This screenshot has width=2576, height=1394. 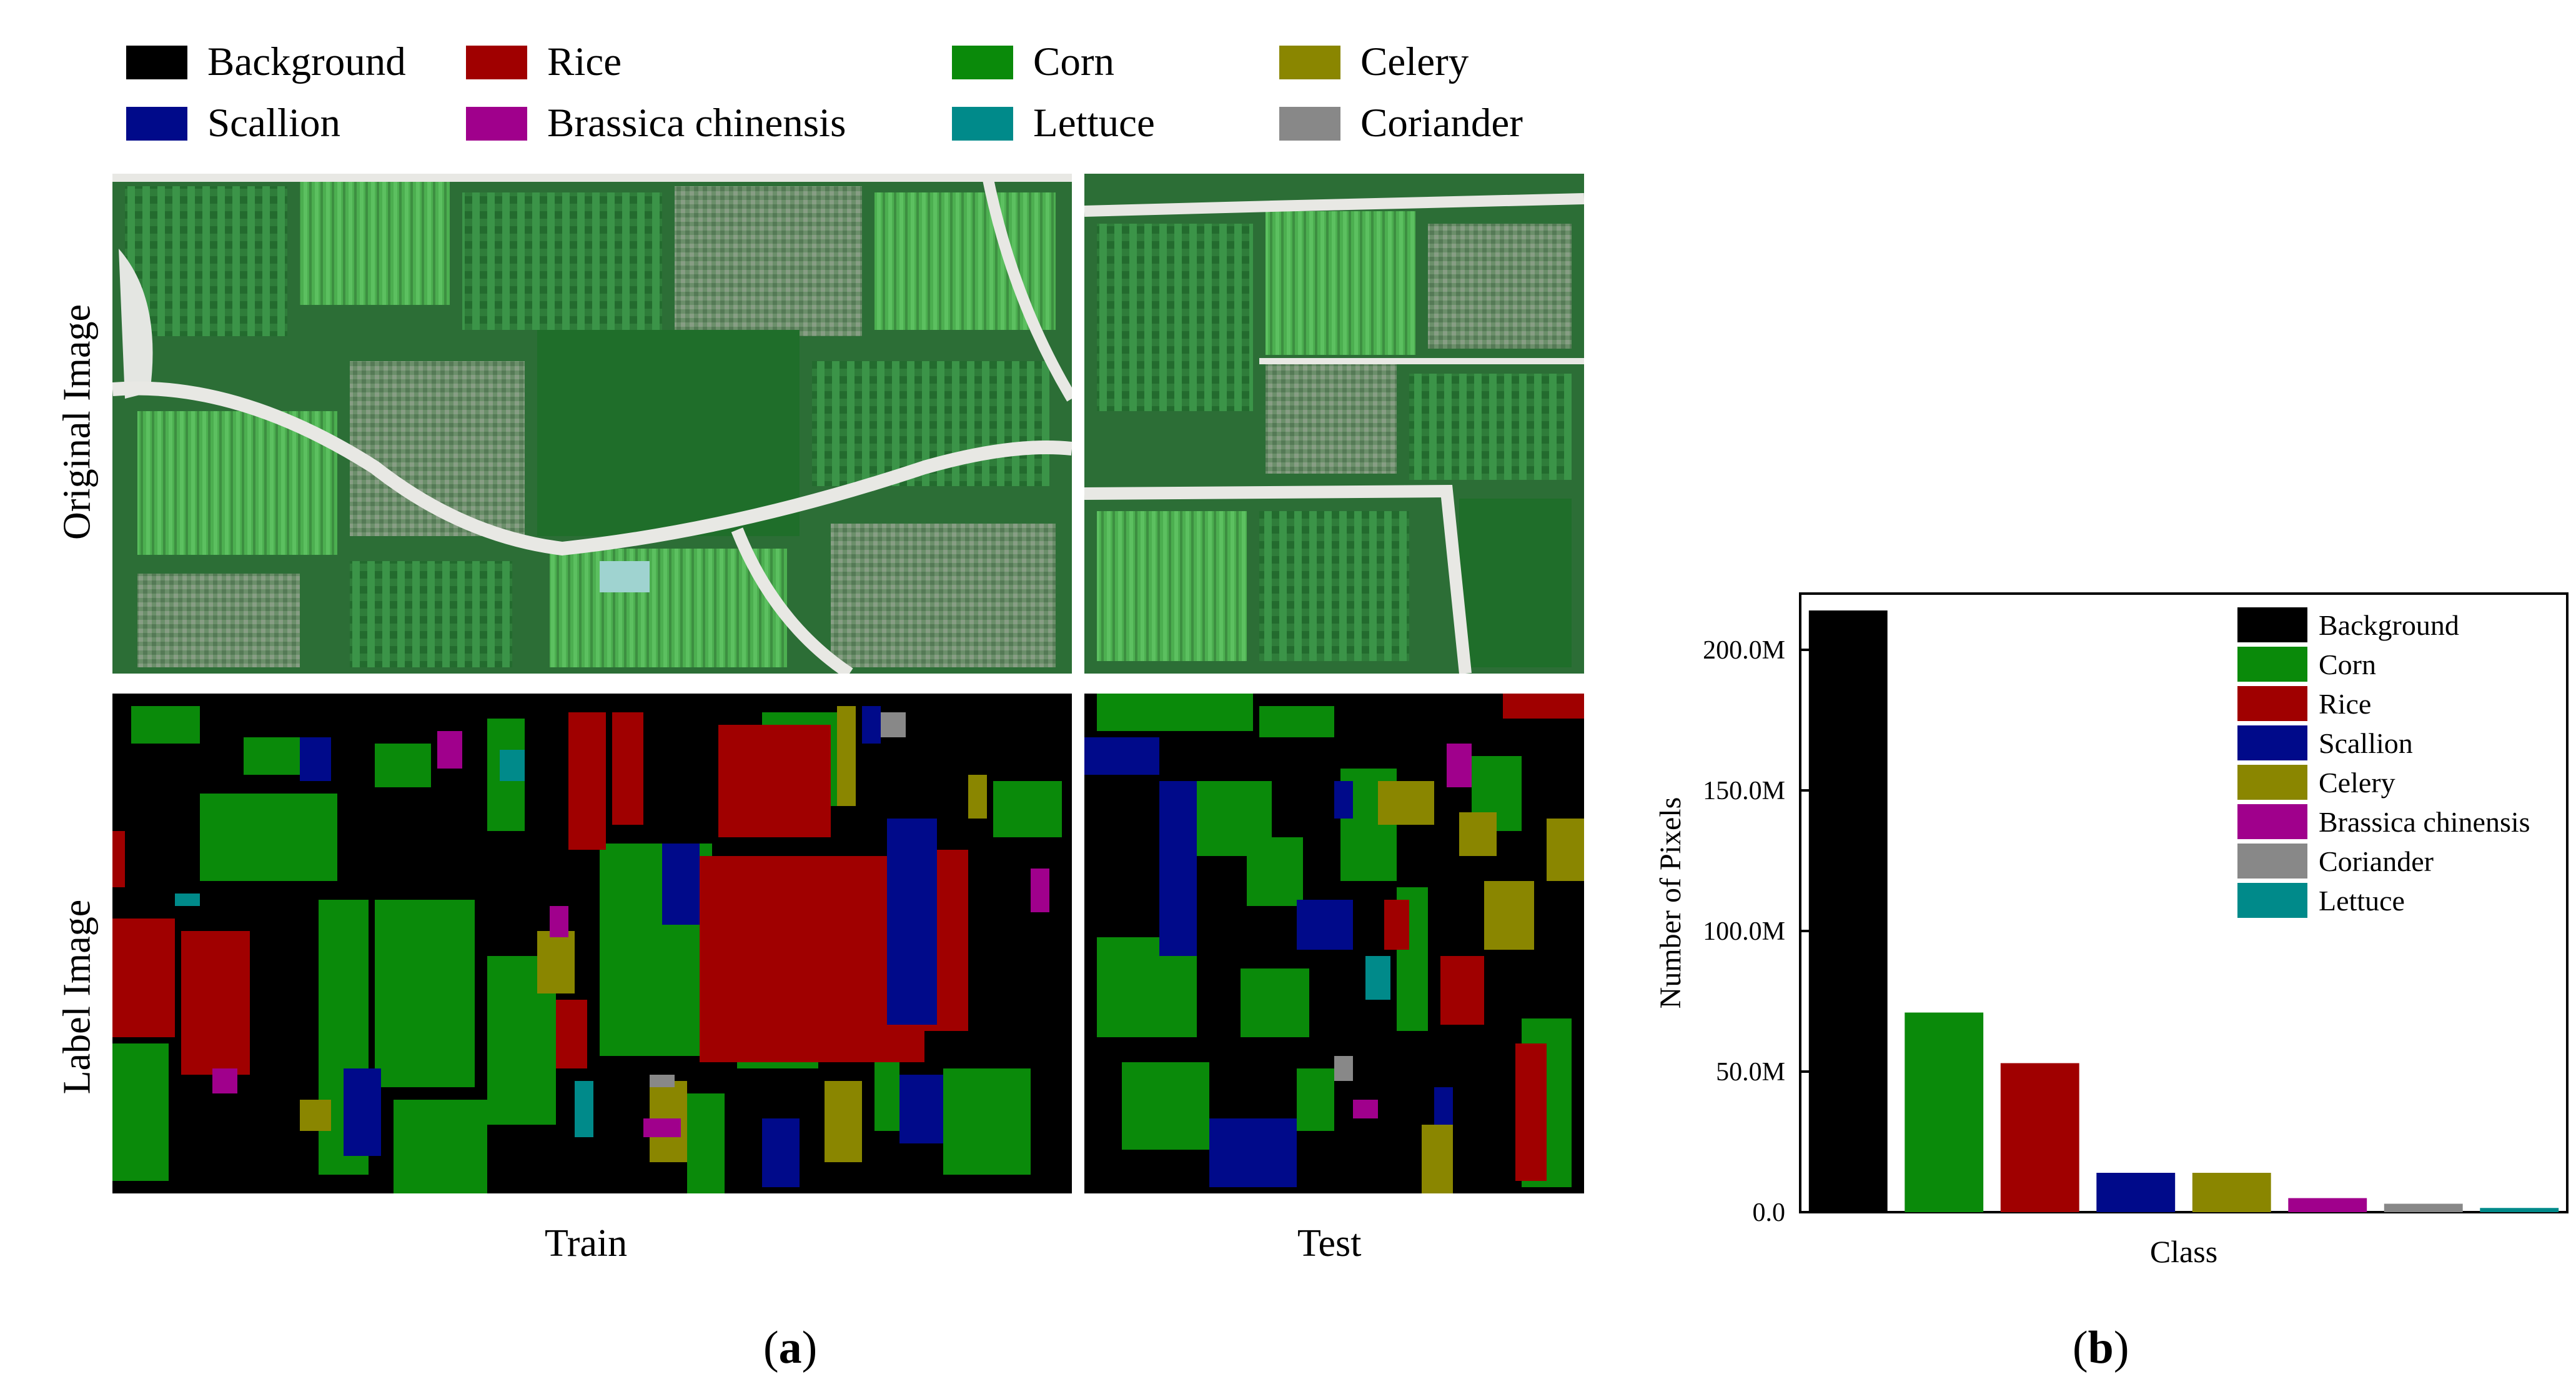 What do you see at coordinates (2327, 1205) in the screenshot?
I see `bar-brassica-chinensis: Brassica chinensis: 5000000` at bounding box center [2327, 1205].